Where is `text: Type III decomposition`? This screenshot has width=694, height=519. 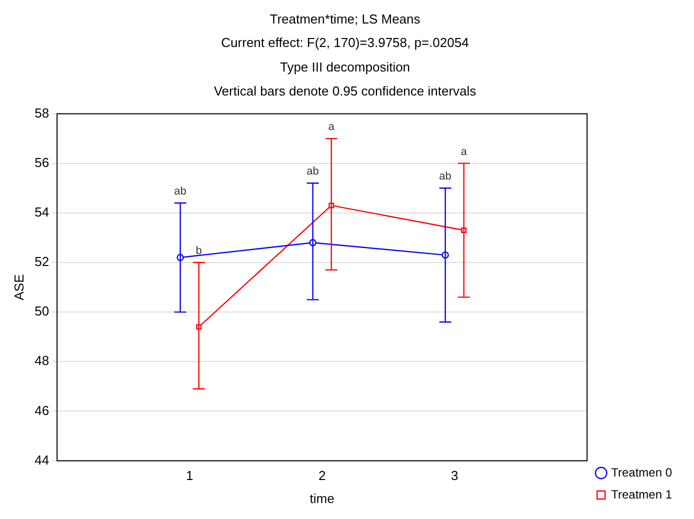
text: Type III decomposition is located at coordinates (345, 66).